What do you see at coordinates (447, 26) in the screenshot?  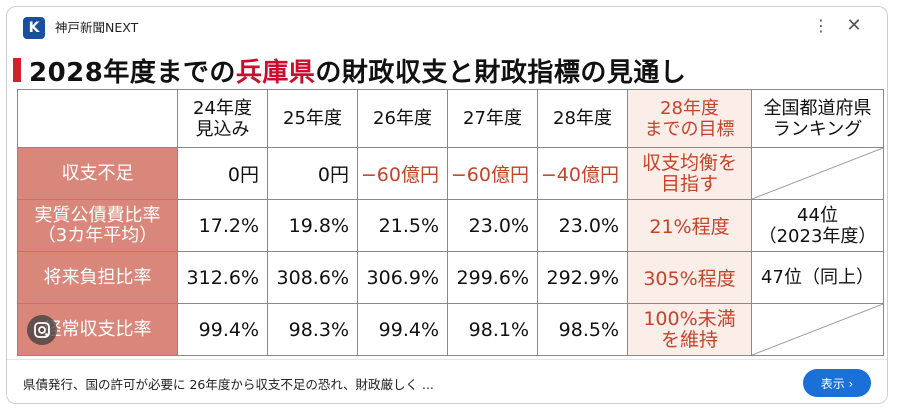 I see `source-header: K 神戸新聞NEXT ⋮ ✕` at bounding box center [447, 26].